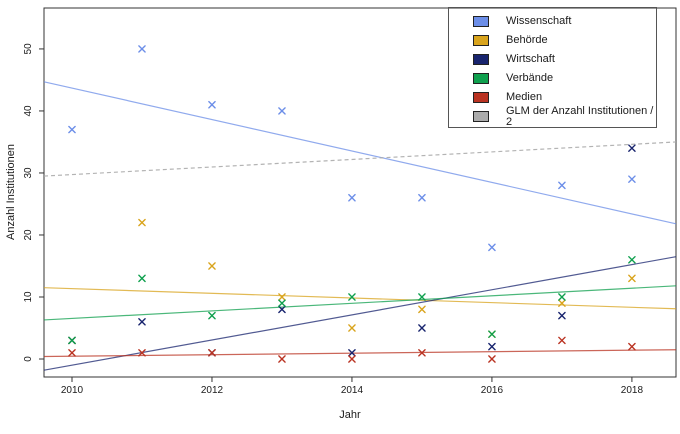 This screenshot has width=680, height=434. Describe the element at coordinates (350, 415) in the screenshot. I see `x-axis-label: Jahr` at that location.